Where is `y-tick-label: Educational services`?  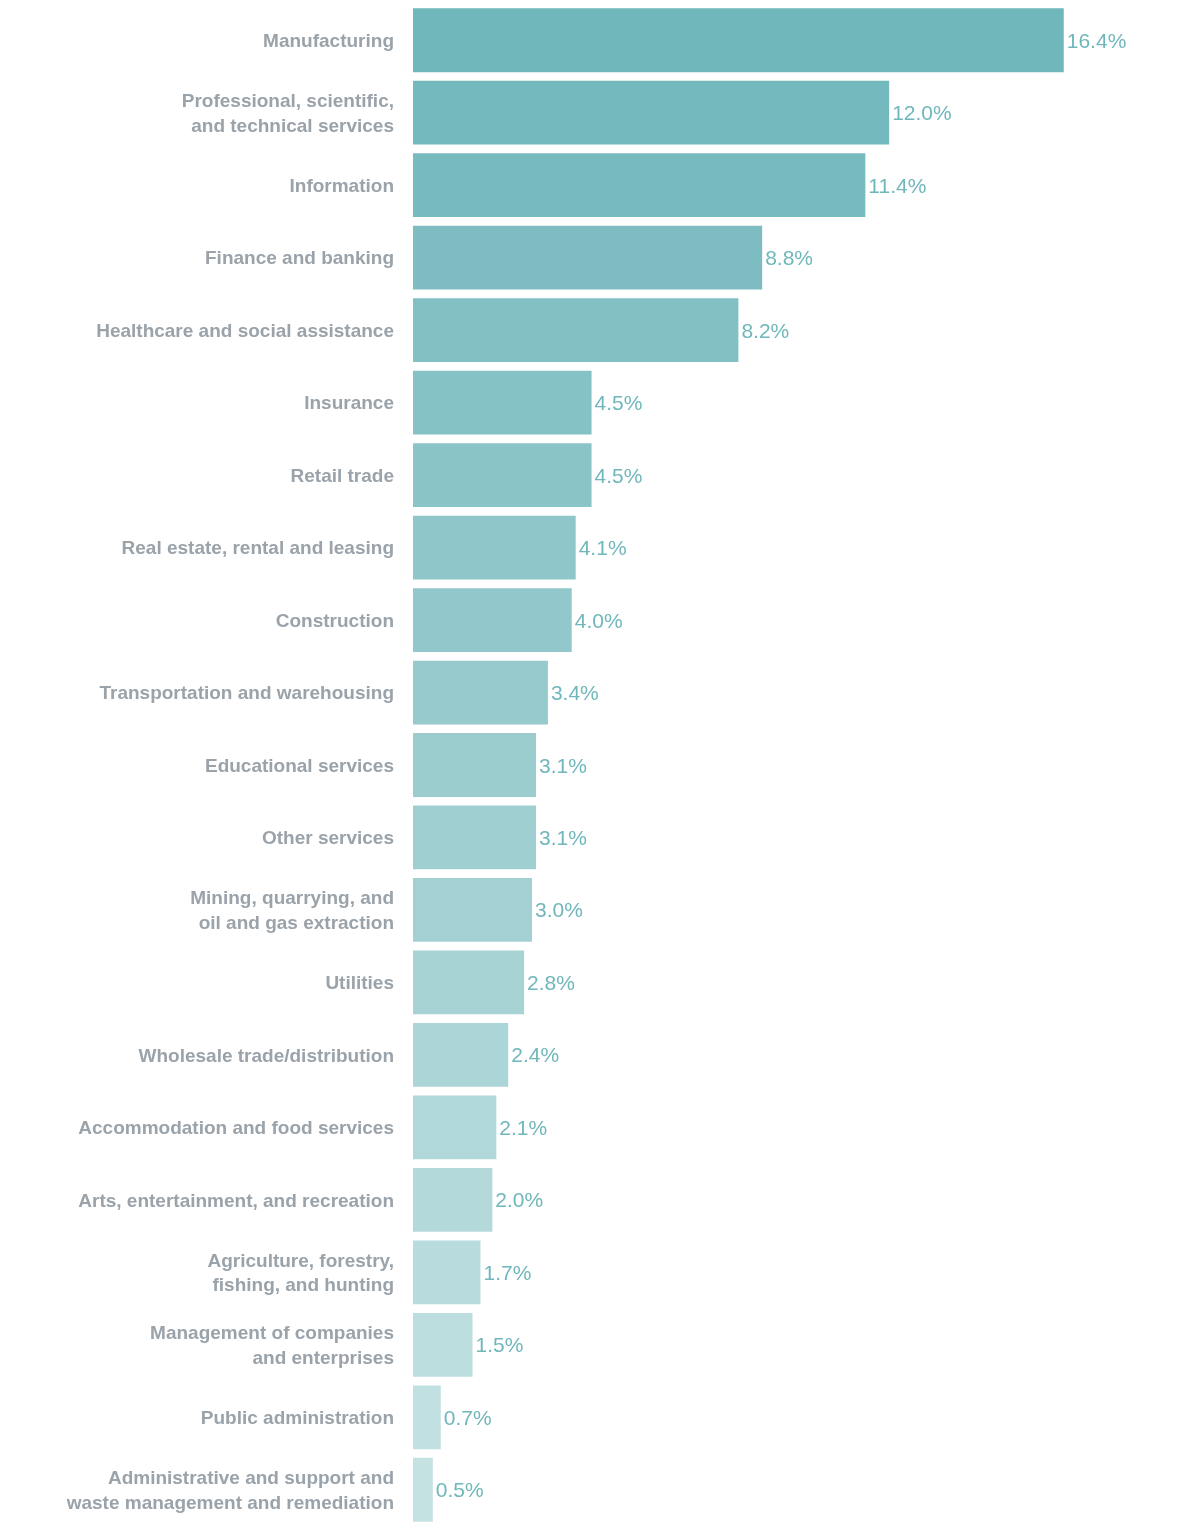
y-tick-label: Educational services is located at coordinates (299, 765).